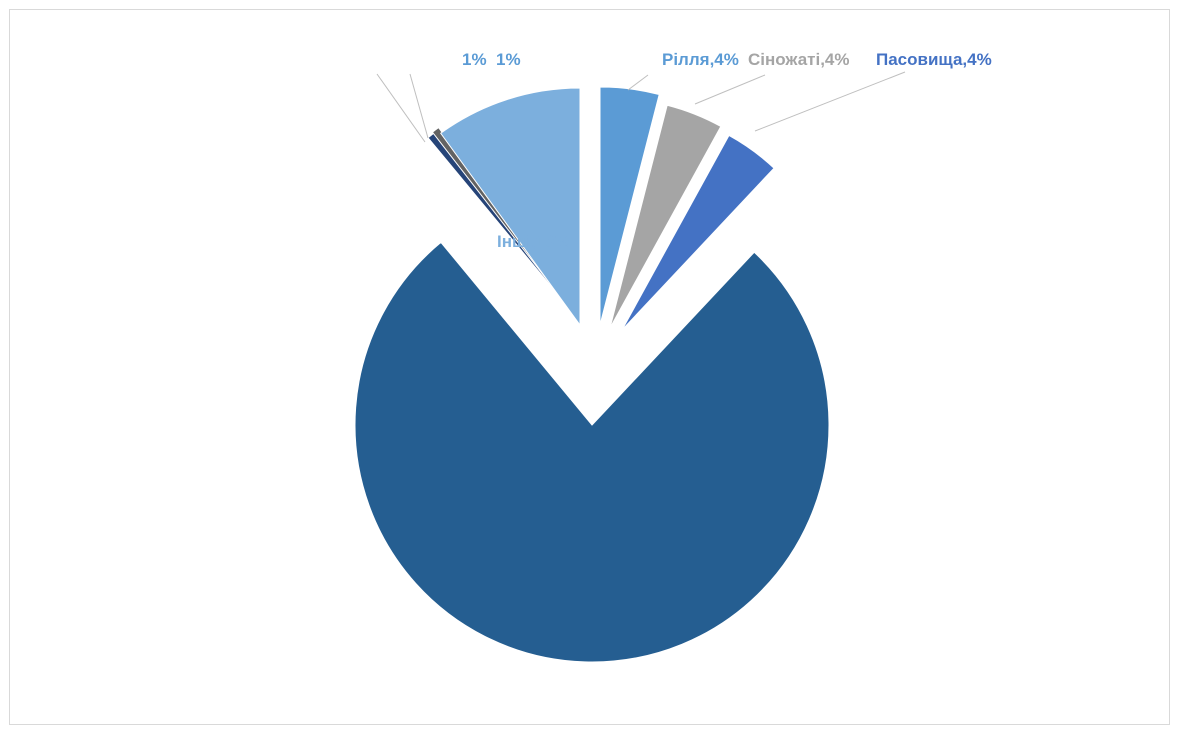 The width and height of the screenshot is (1179, 734). What do you see at coordinates (799, 59) in the screenshot?
I see `data-label-1: Сіножаті,4%` at bounding box center [799, 59].